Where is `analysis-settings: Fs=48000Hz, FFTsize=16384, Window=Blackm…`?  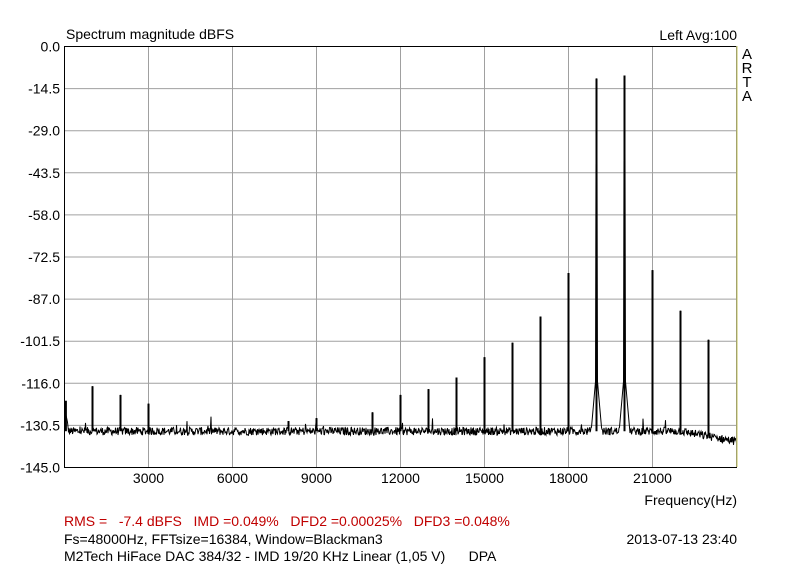
analysis-settings: Fs=48000Hz, FFTsize=16384, Window=Blackm… is located at coordinates (223, 539).